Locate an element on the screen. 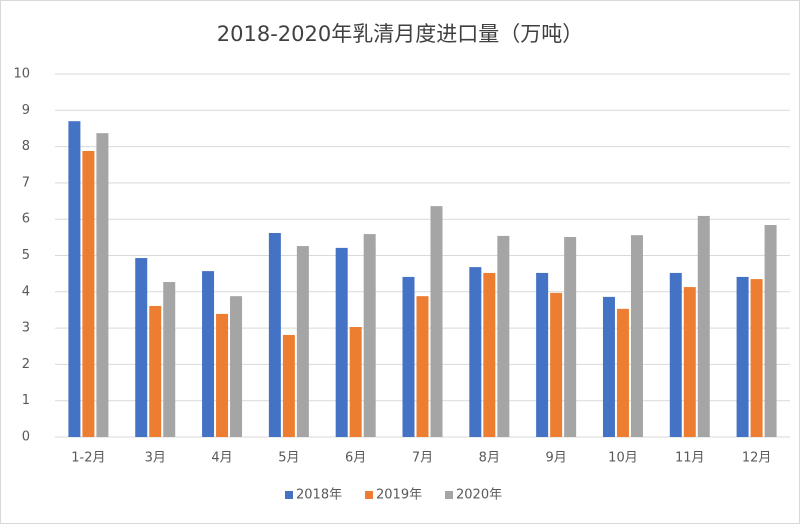  x-tick-label: 6月 is located at coordinates (355, 458).